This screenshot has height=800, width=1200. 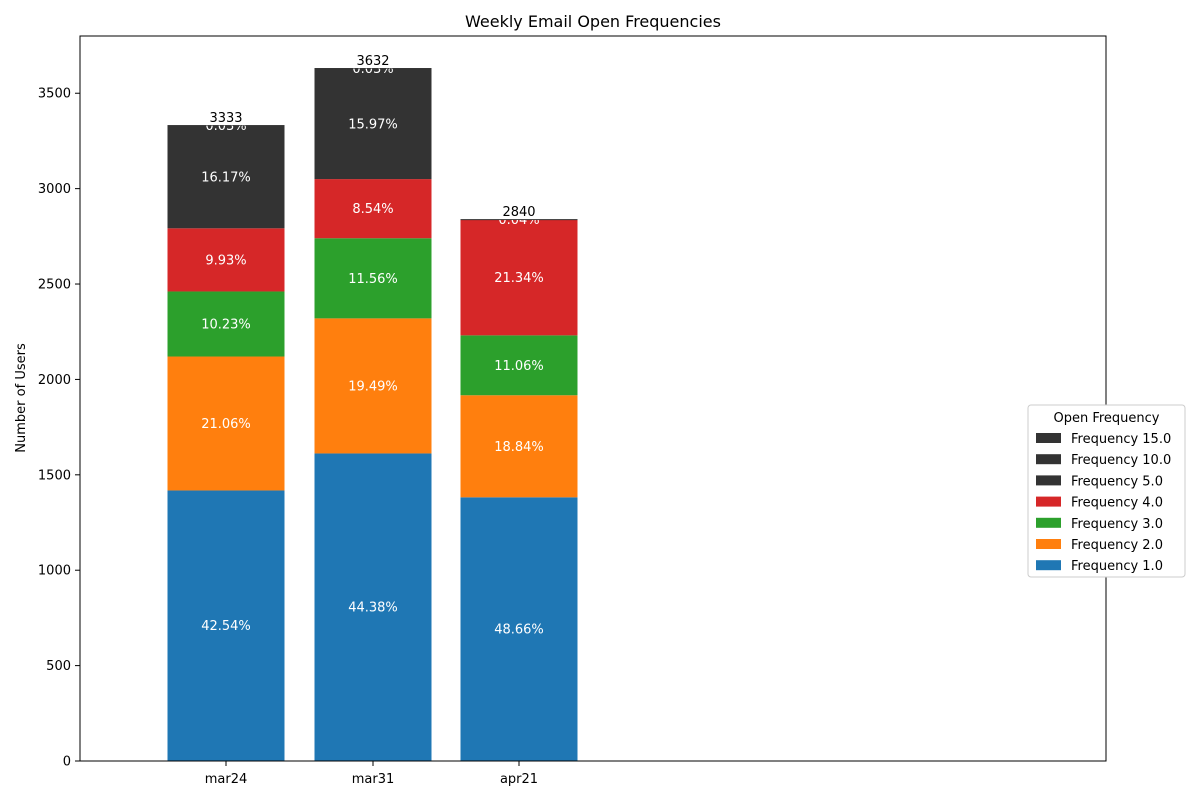 I want to click on x-tick-label: mar31, so click(x=373, y=779).